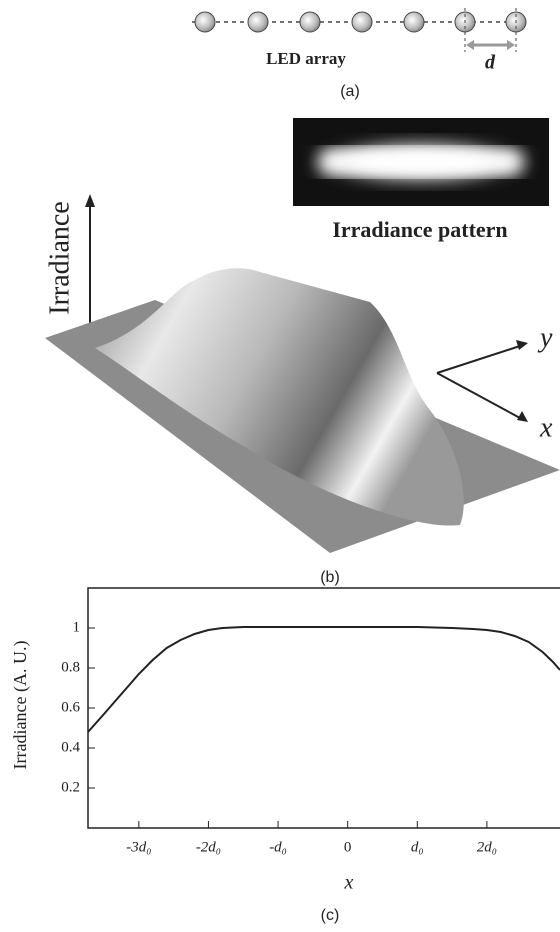 The width and height of the screenshot is (560, 932). What do you see at coordinates (417, 847) in the screenshot?
I see `x-tick-label: d₀` at bounding box center [417, 847].